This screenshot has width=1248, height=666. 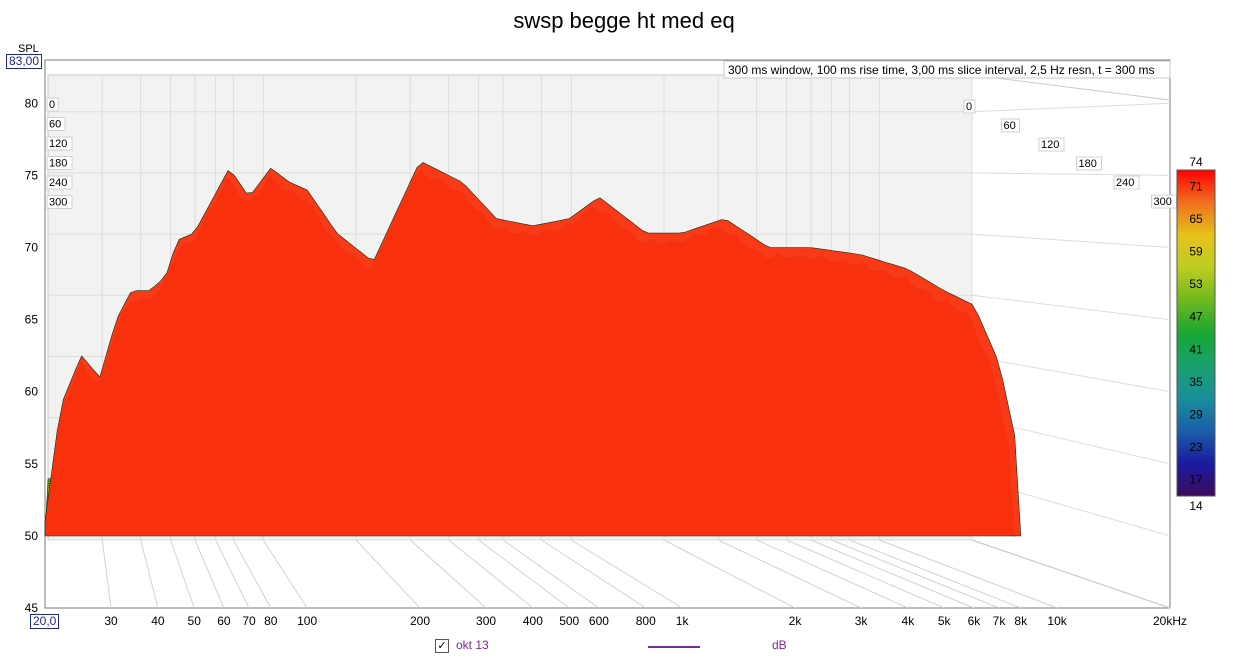 I want to click on x-tick-label: 100, so click(x=307, y=621).